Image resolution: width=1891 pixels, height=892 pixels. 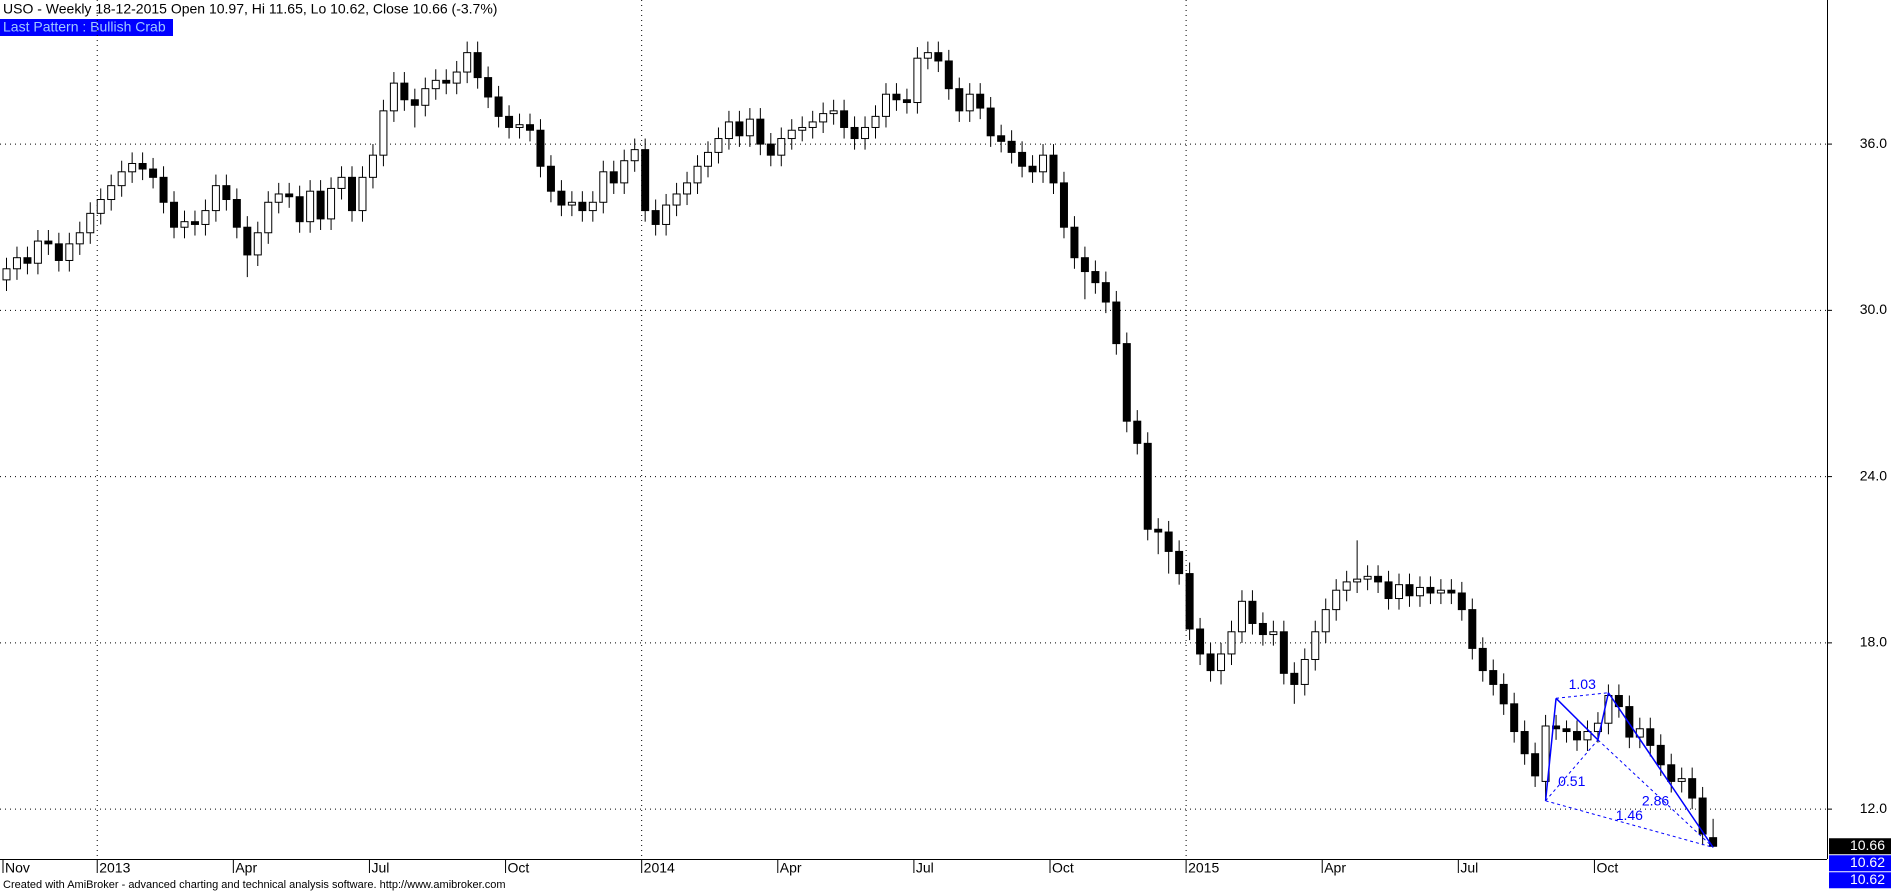 I want to click on last-value-label: 10.66, so click(x=1867, y=845).